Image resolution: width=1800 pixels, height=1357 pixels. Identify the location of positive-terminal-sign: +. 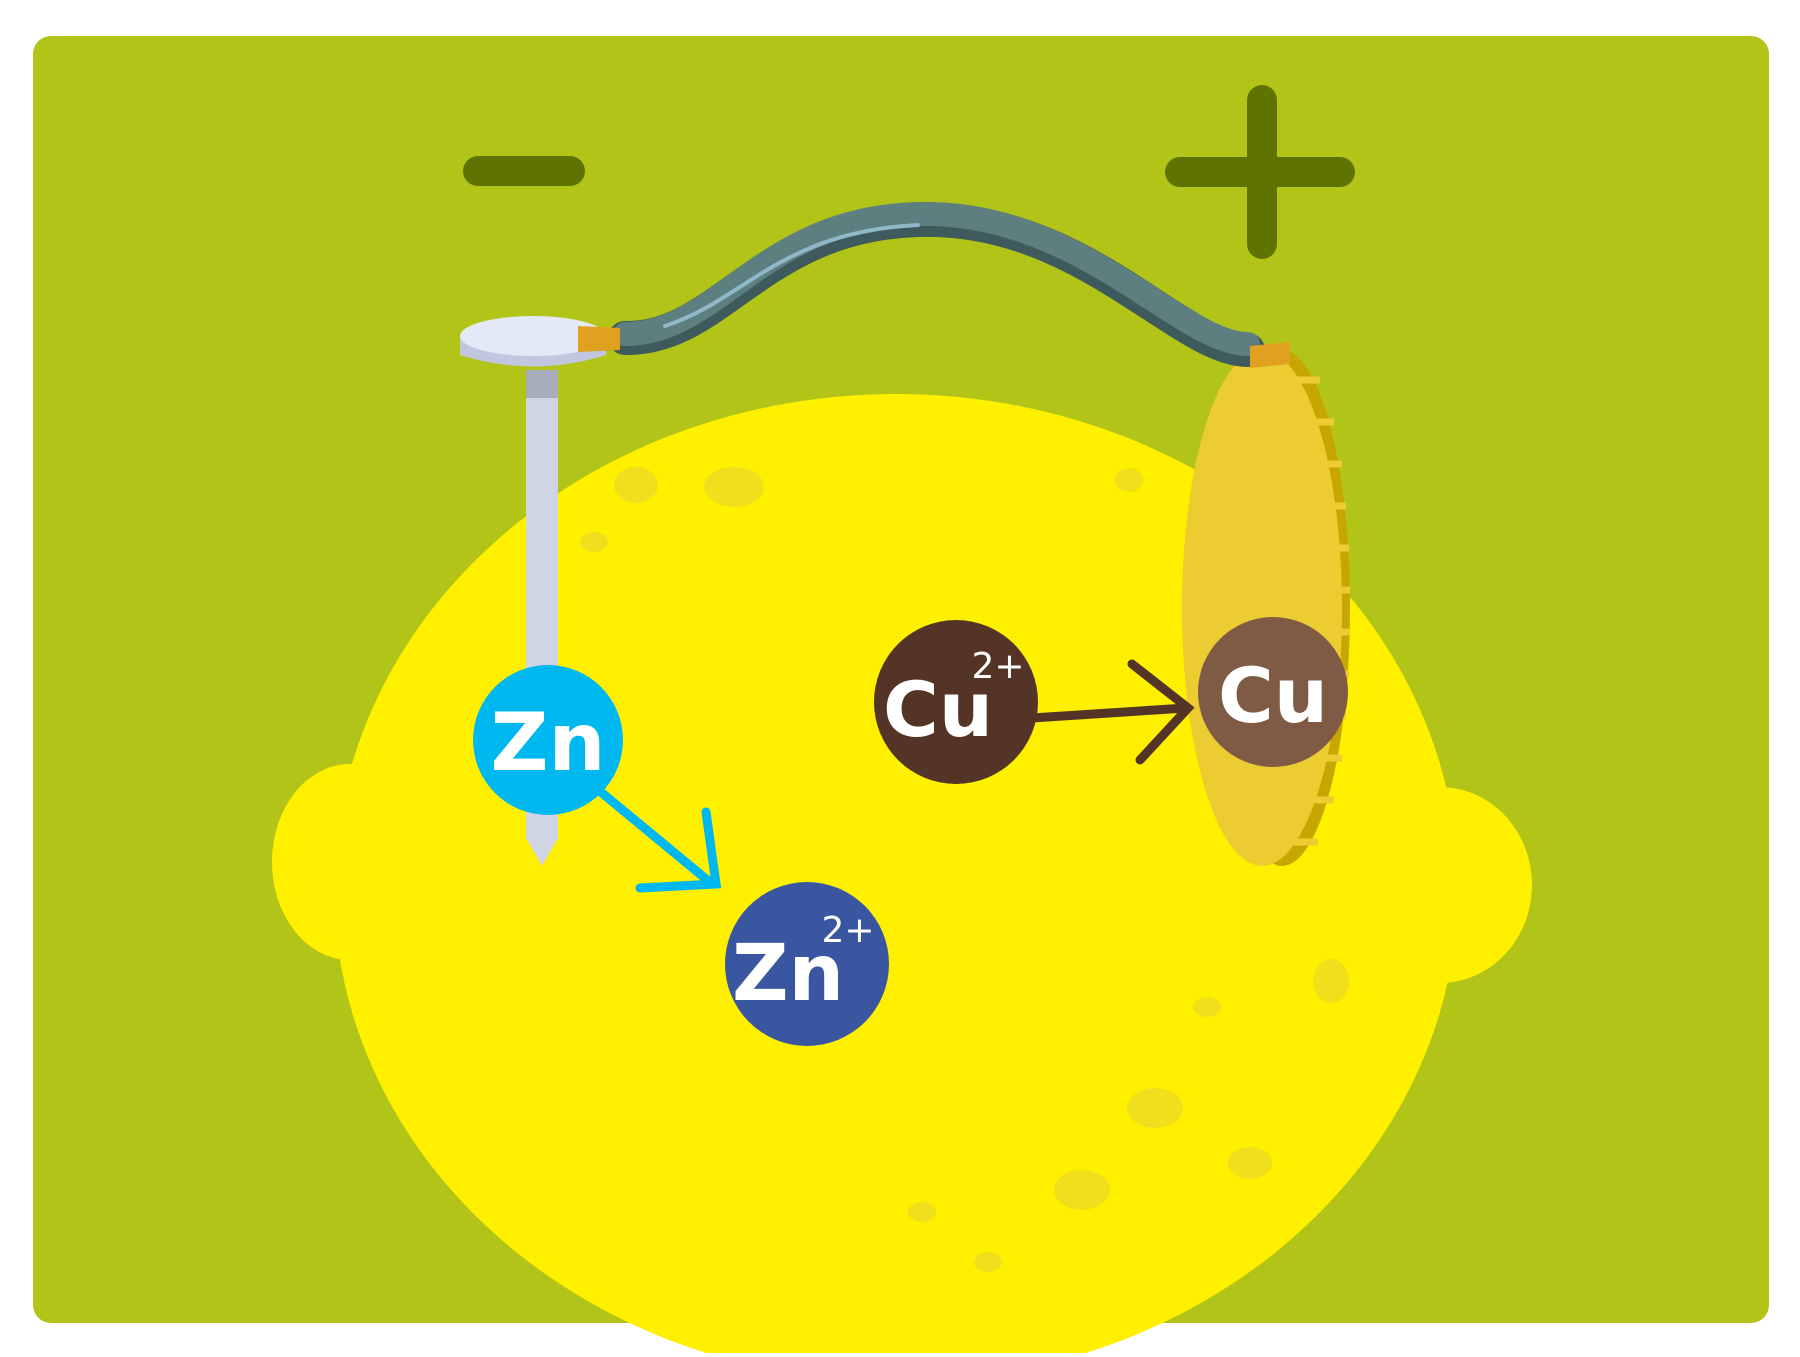
(1260, 172).